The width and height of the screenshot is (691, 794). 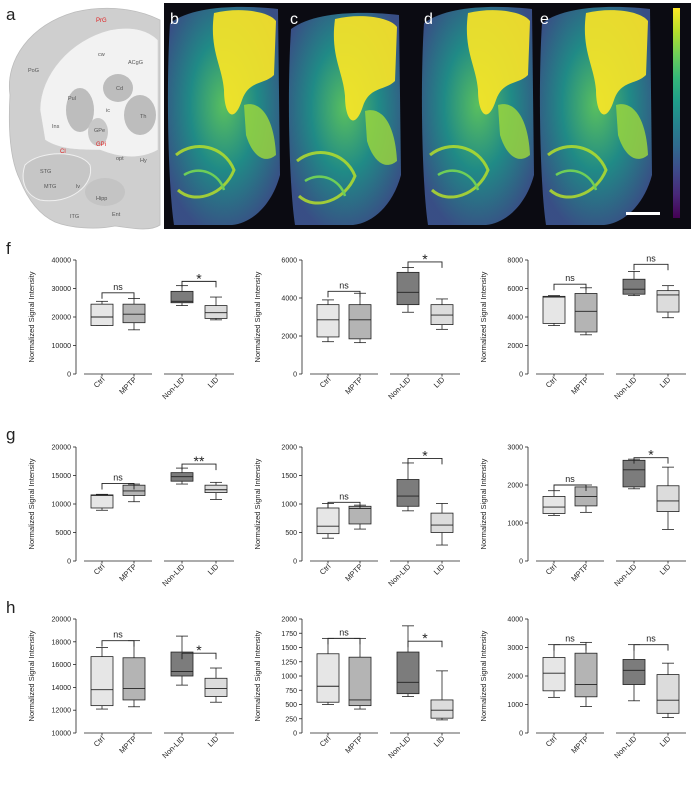 What do you see at coordinates (45, 172) in the screenshot?
I see `atlas-label-stg: STG` at bounding box center [45, 172].